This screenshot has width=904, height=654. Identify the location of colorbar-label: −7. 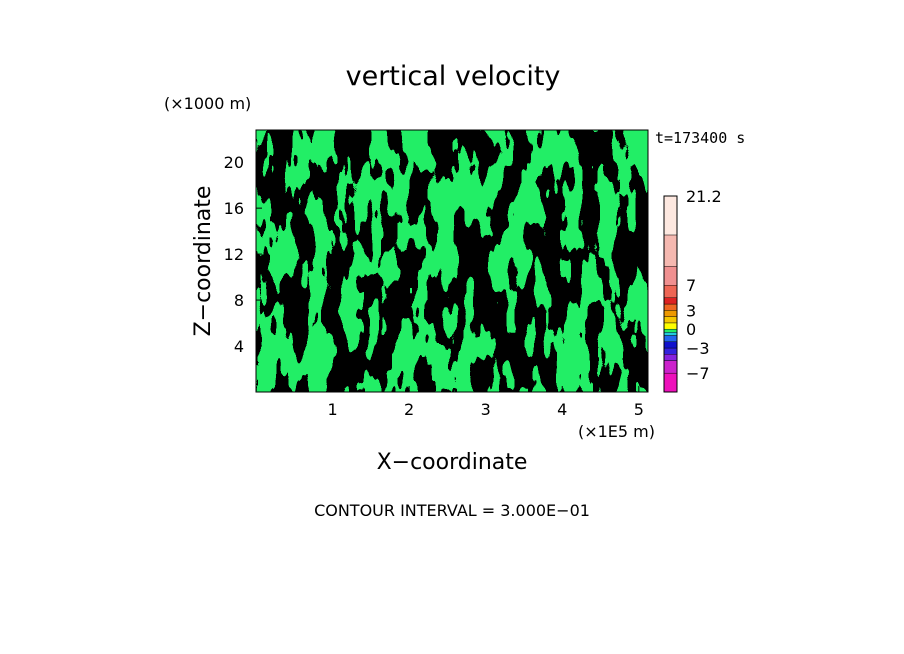
(698, 373).